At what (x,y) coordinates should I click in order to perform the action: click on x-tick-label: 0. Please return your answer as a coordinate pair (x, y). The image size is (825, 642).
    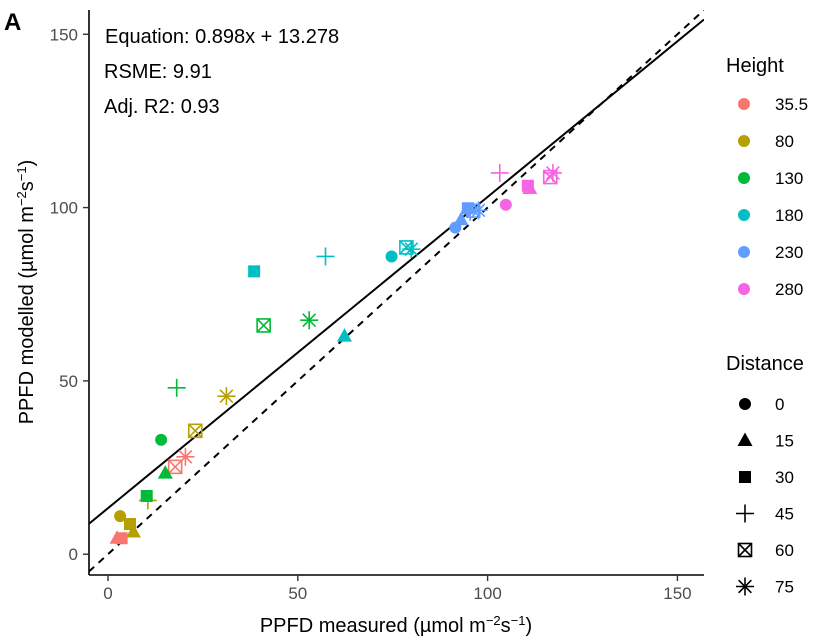
    Looking at the image, I should click on (107, 593).